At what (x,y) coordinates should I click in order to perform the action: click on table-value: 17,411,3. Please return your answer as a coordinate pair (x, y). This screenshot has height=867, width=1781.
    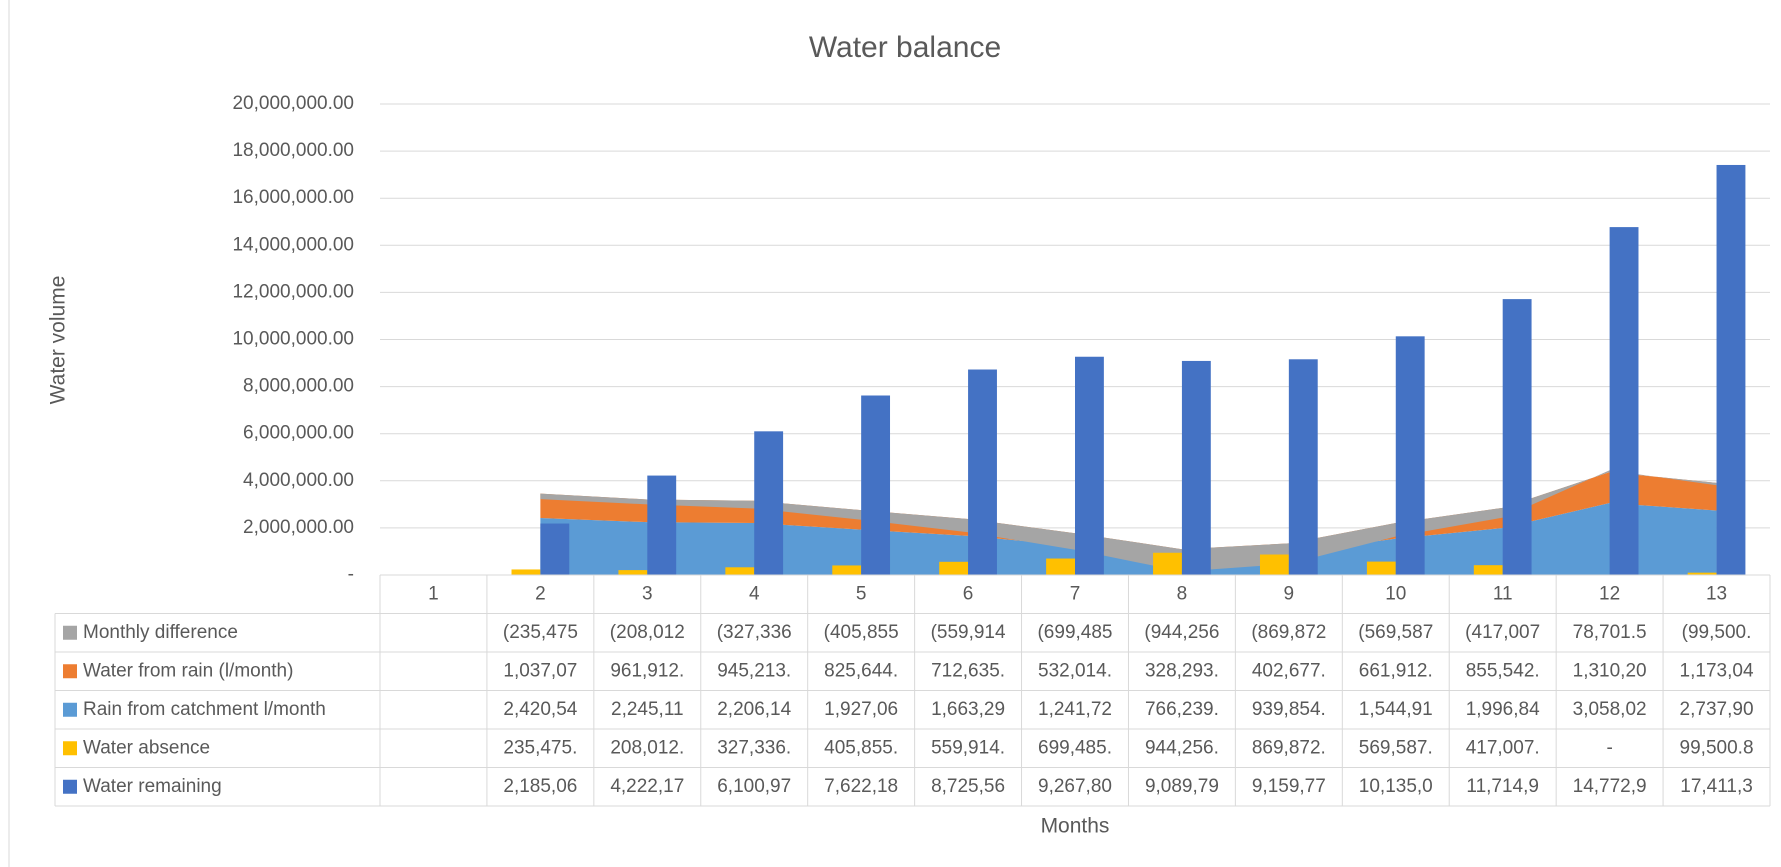
    Looking at the image, I should click on (1716, 786).